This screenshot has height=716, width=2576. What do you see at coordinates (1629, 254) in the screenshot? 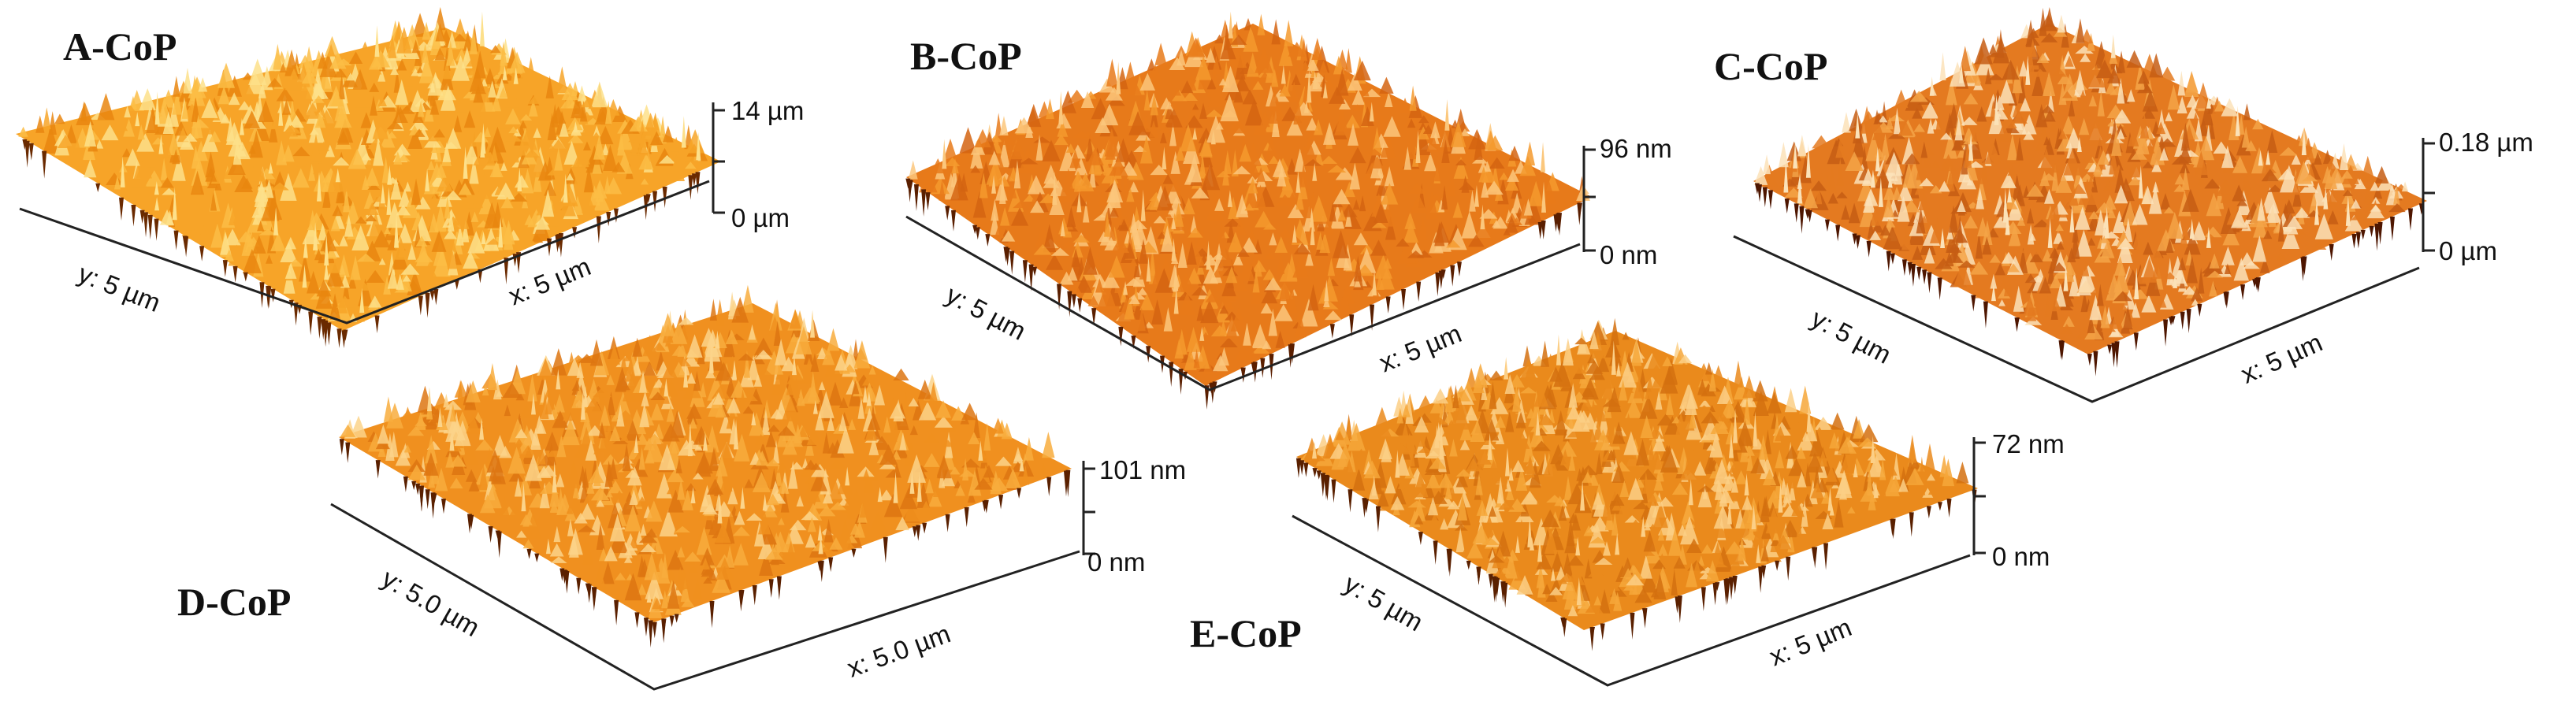
I see `z-min-label: 0 nm` at bounding box center [1629, 254].